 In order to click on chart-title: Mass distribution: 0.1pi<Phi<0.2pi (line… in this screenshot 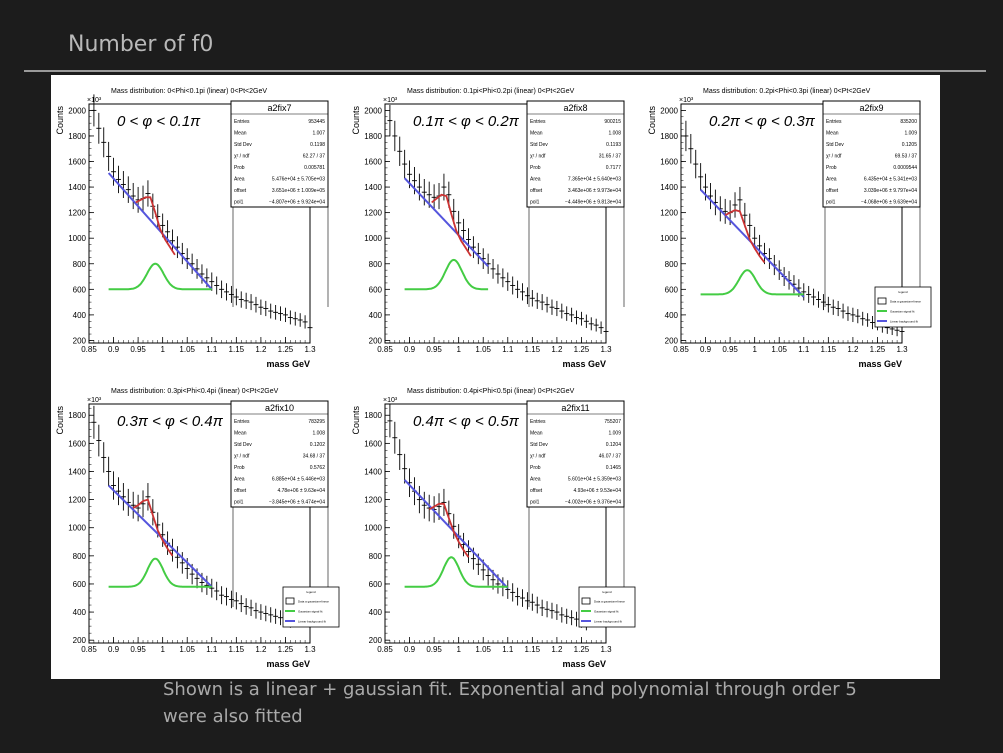, I will do `click(491, 91)`.